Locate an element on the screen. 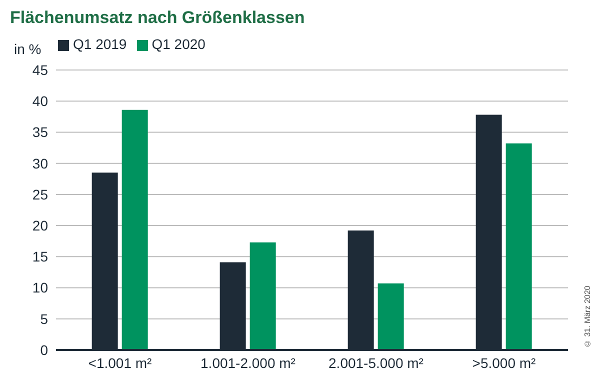 This screenshot has height=386, width=600. y-tick-label: 35 is located at coordinates (40, 132).